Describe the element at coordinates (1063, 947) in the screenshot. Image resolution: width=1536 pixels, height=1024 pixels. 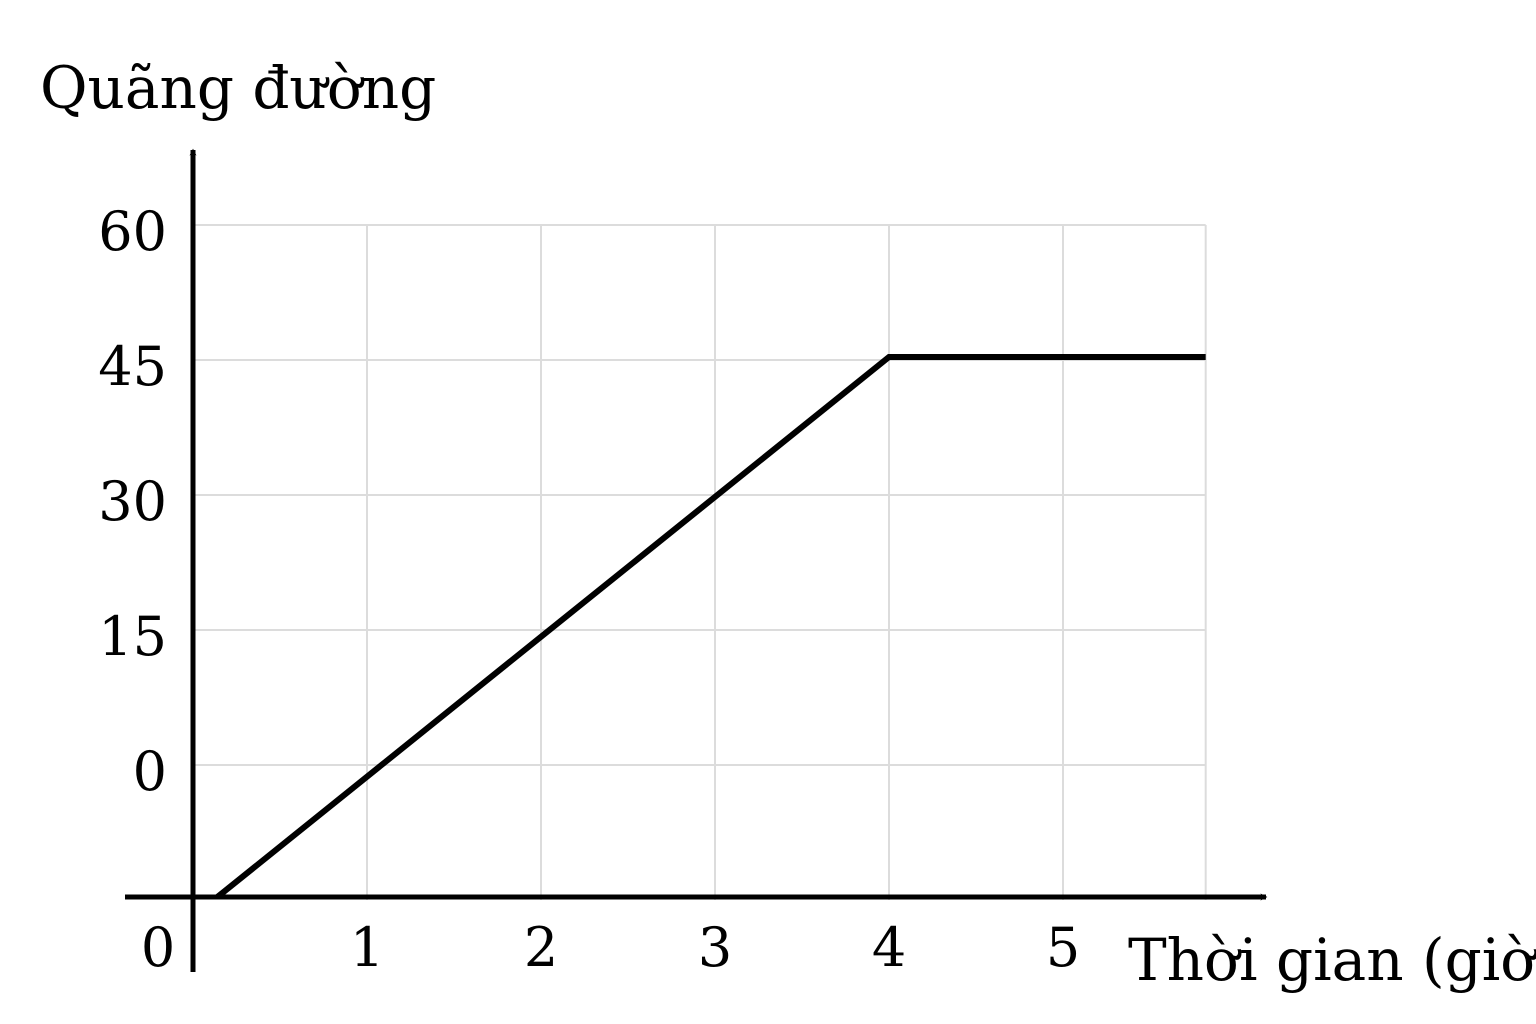
I see `x-tick-label: 5` at that location.